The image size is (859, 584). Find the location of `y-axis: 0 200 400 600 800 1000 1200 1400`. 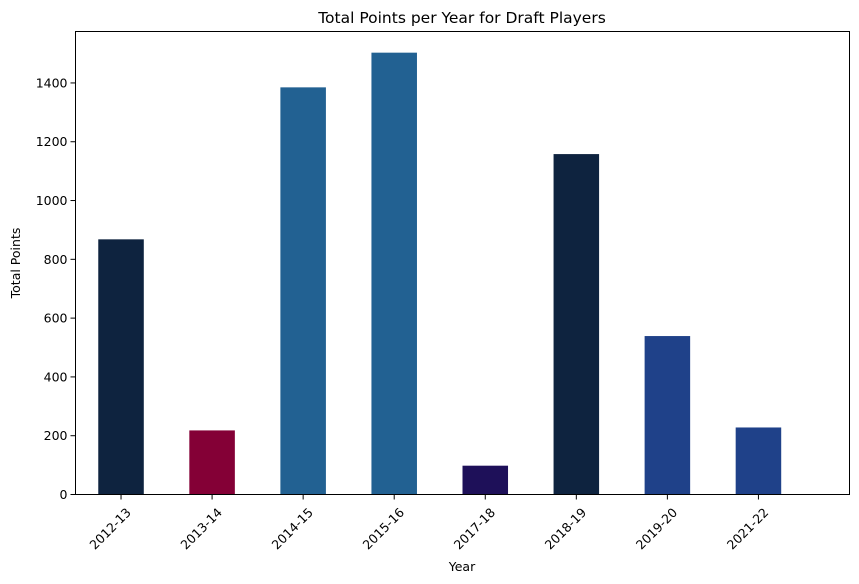

y-axis: 0 200 400 600 800 1000 1200 1400 is located at coordinates (56, 288).